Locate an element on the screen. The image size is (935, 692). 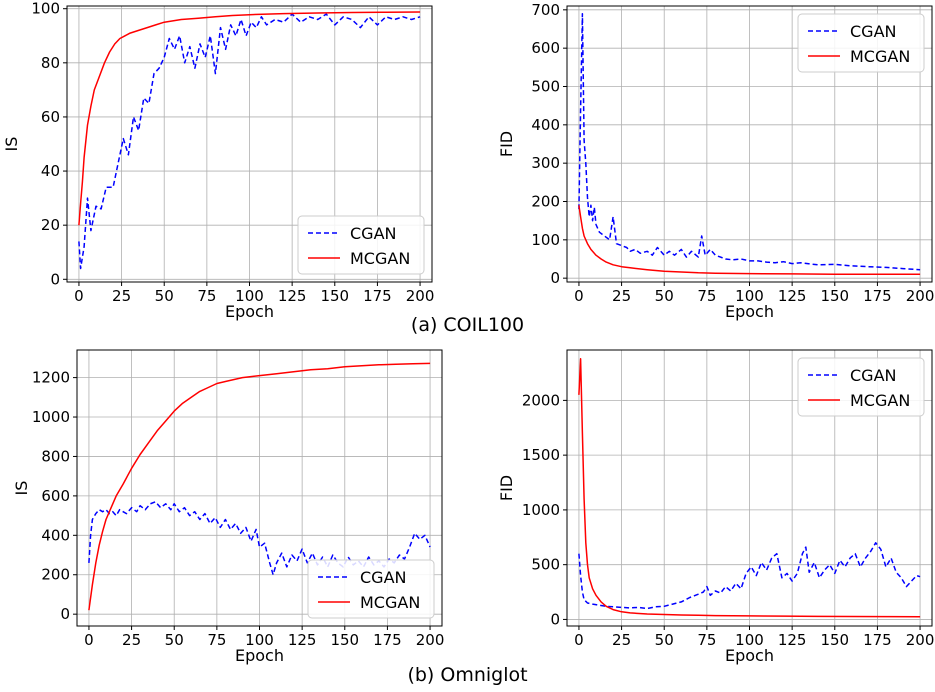
caption-coil100: (a) COIL100 is located at coordinates (467, 325).